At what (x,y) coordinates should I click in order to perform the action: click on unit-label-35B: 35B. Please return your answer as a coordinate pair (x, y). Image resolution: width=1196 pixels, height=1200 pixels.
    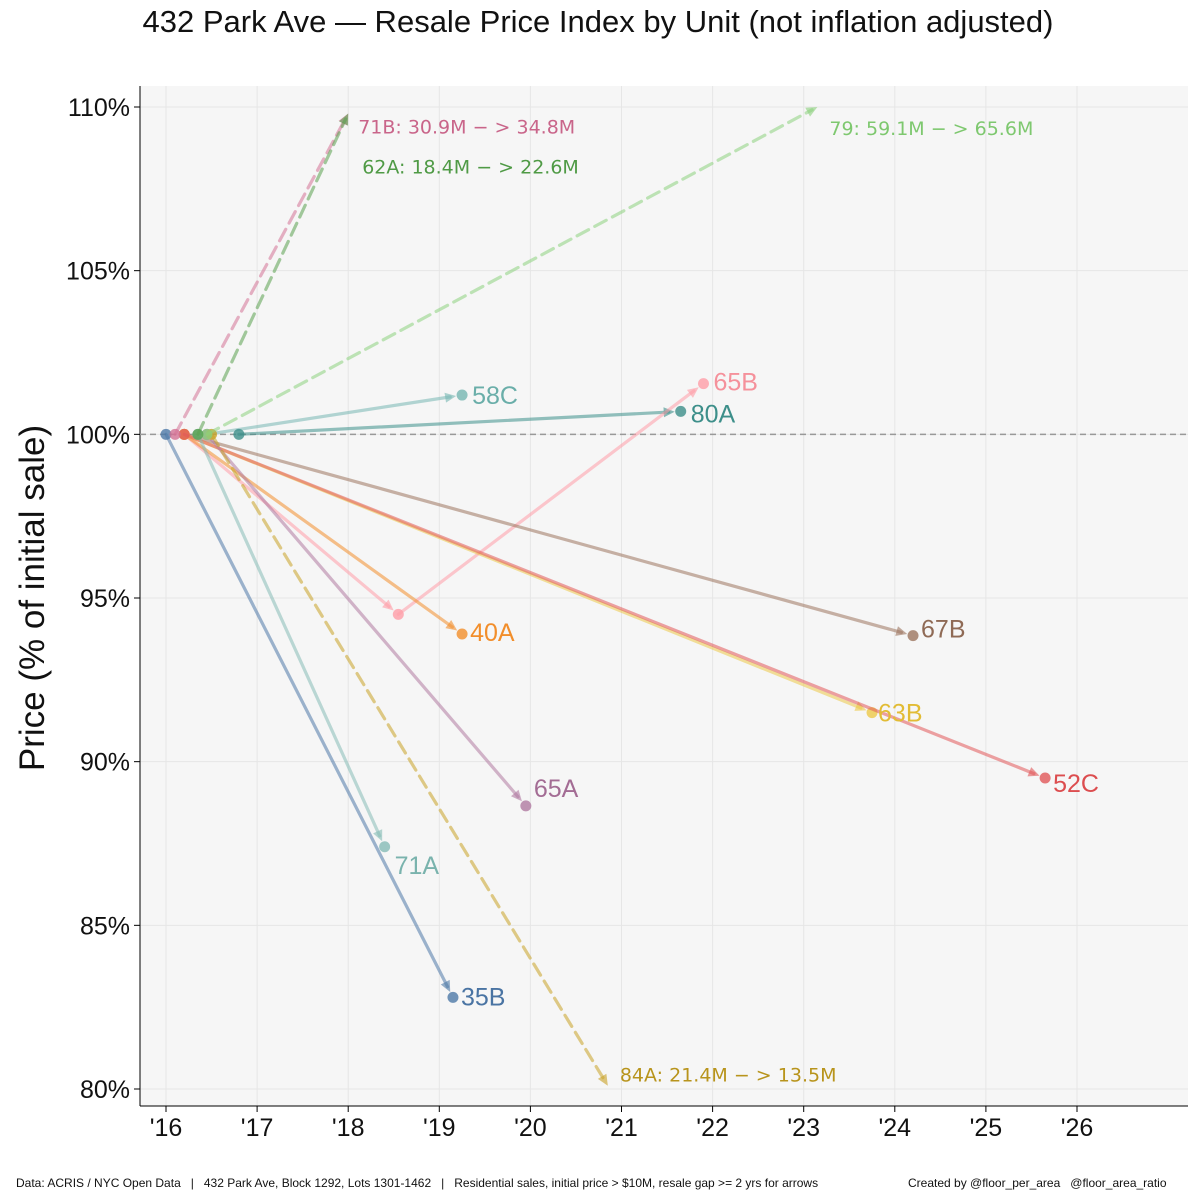
    Looking at the image, I should click on (483, 997).